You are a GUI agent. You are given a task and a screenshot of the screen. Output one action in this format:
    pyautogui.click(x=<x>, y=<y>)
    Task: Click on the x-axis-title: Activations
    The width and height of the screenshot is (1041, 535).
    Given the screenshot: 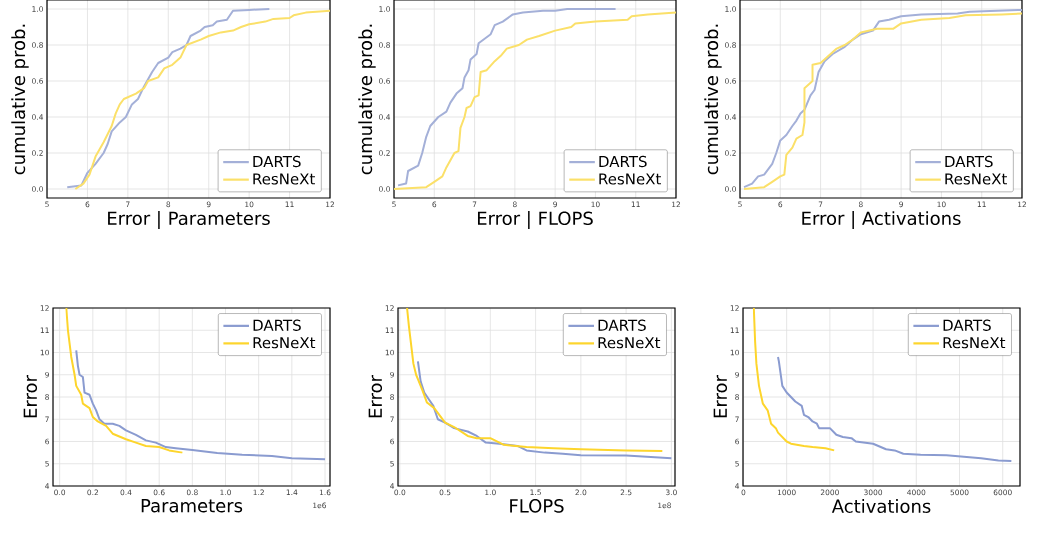 What is the action you would take?
    pyautogui.click(x=881, y=506)
    